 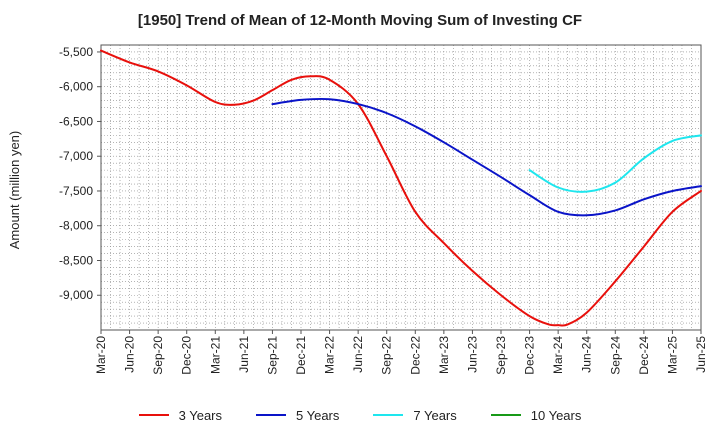 What do you see at coordinates (615, 163) in the screenshot?
I see `series-line-7-years` at bounding box center [615, 163].